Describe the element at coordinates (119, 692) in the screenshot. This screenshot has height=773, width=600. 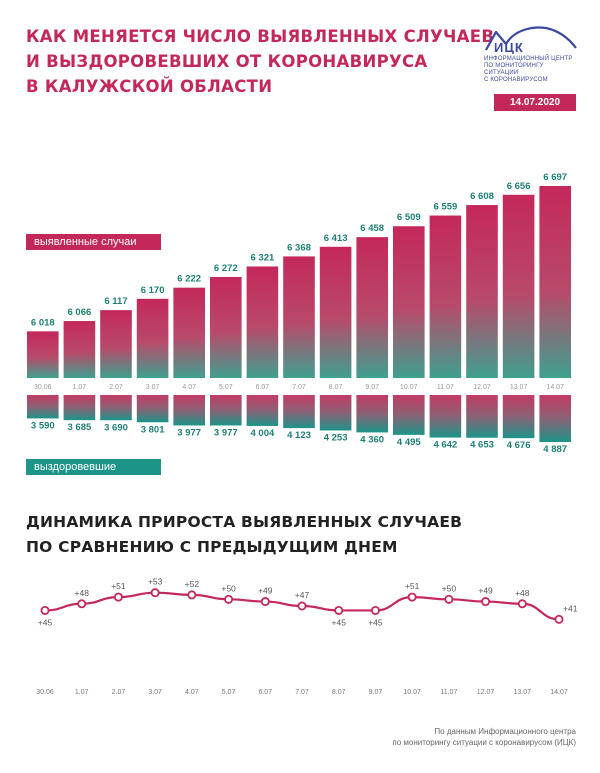
I see `date-tick-label: 2.07` at that location.